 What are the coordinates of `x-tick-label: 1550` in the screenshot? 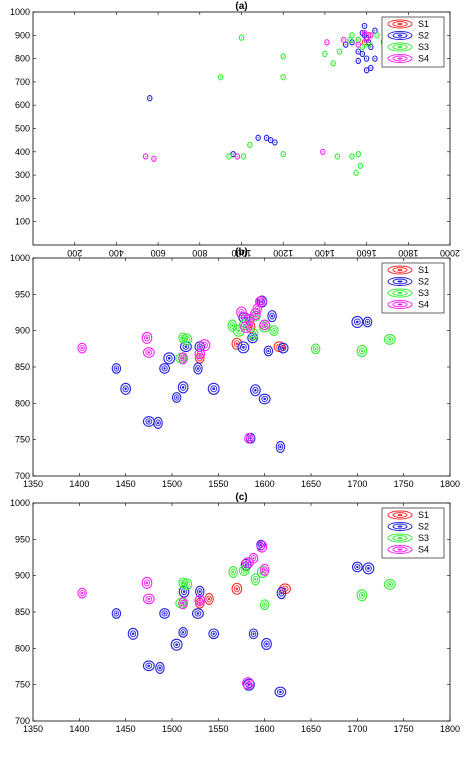 It's located at (218, 484).